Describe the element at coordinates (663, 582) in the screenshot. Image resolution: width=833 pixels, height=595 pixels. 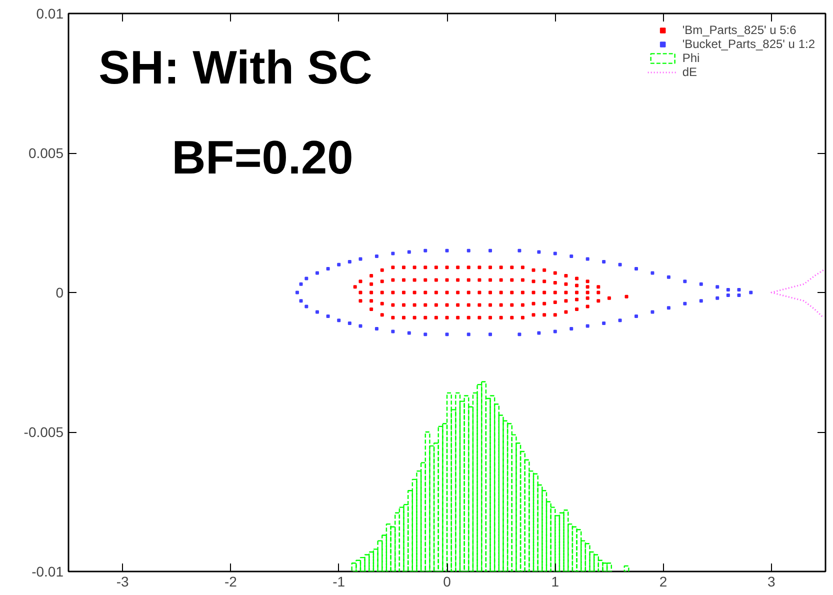
I see `x-tick-label: 2` at that location.